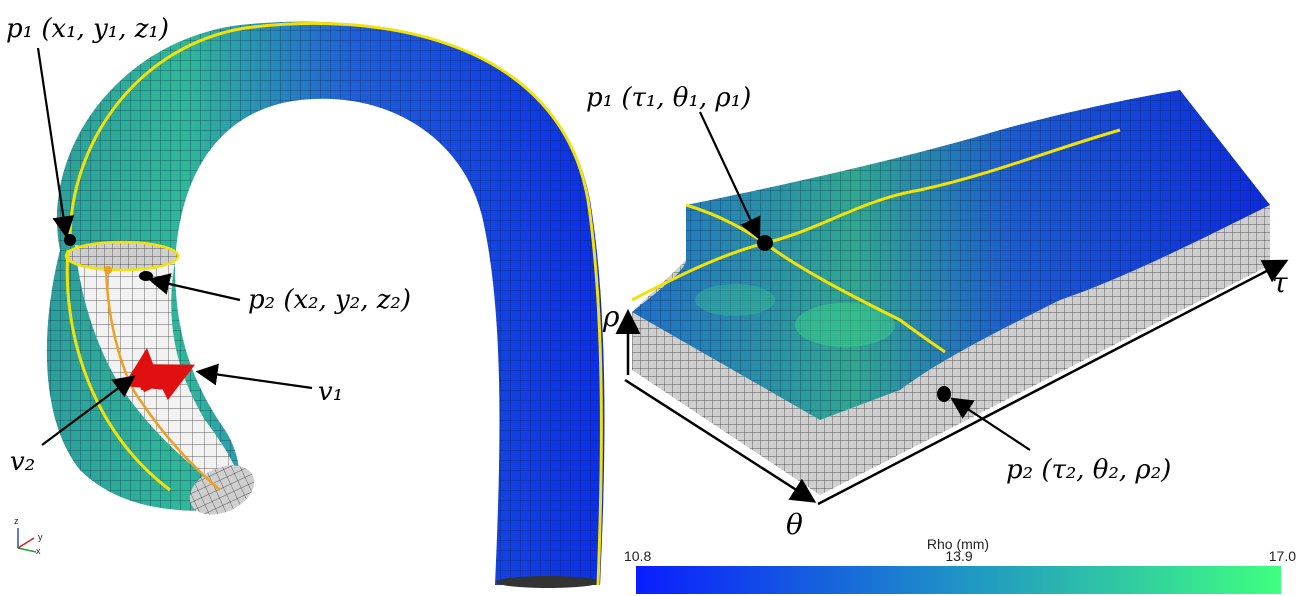 This screenshot has height=596, width=1306. I want to click on label-p2-xyz: p₂ (x₂, y₂, z₂), so click(329, 300).